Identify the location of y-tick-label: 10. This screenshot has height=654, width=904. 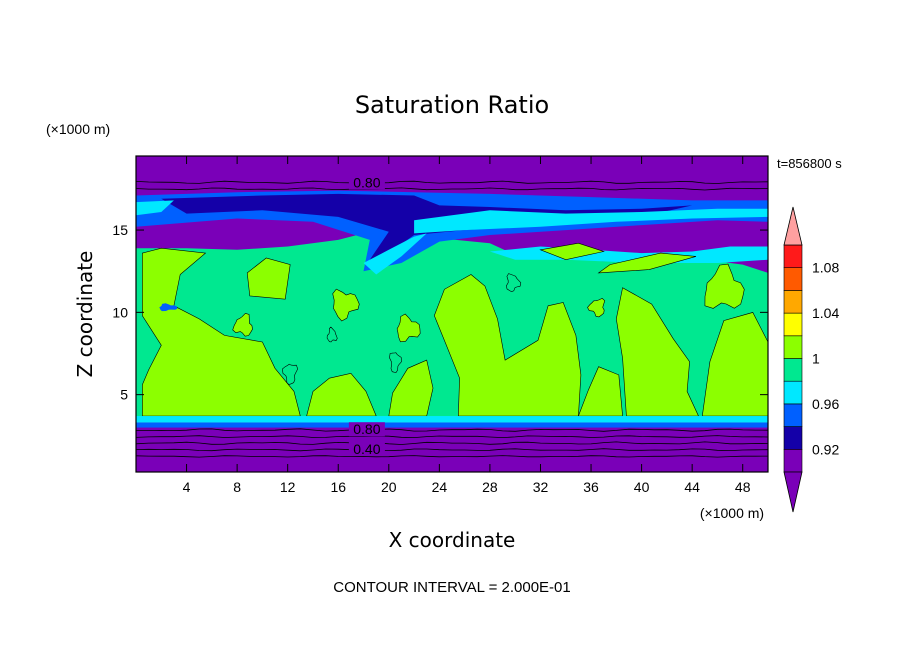
(120, 312).